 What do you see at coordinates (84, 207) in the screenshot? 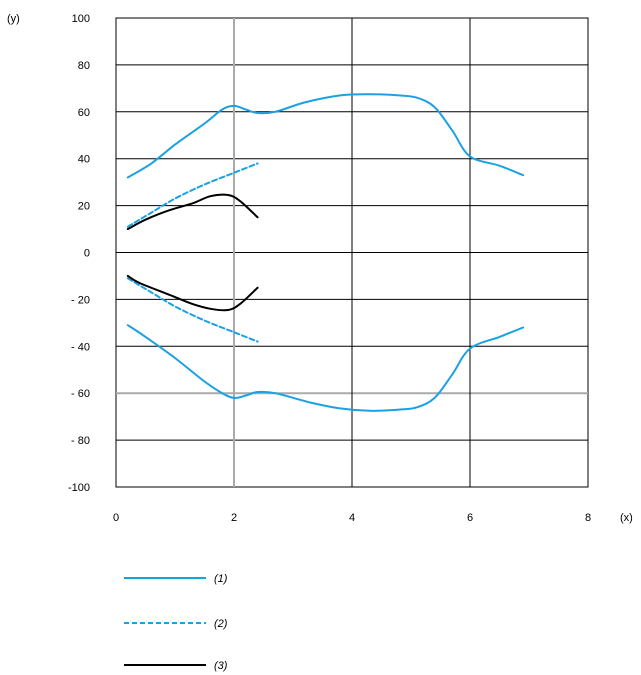
I see `y-tick-label: 20` at bounding box center [84, 207].